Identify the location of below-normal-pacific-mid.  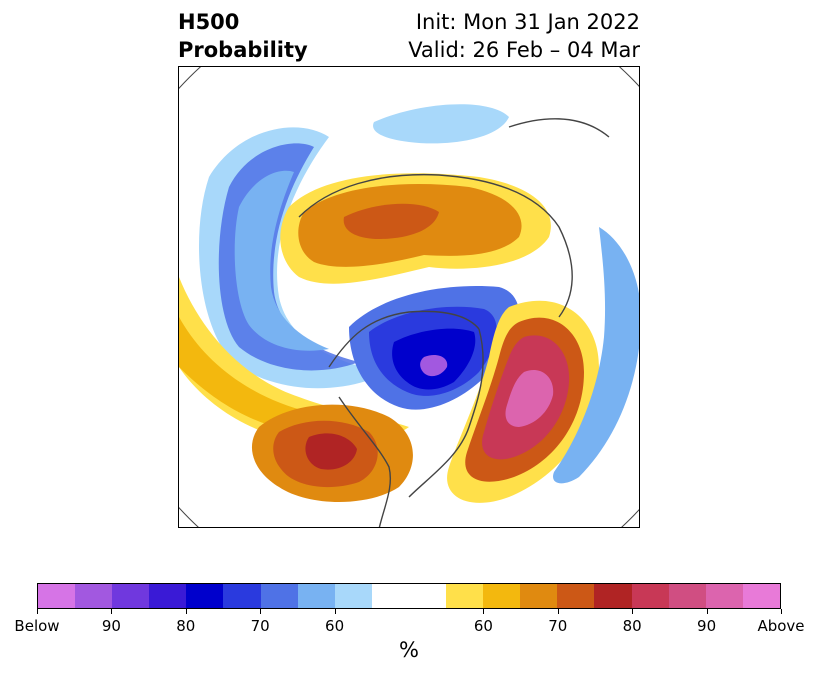
(281, 260).